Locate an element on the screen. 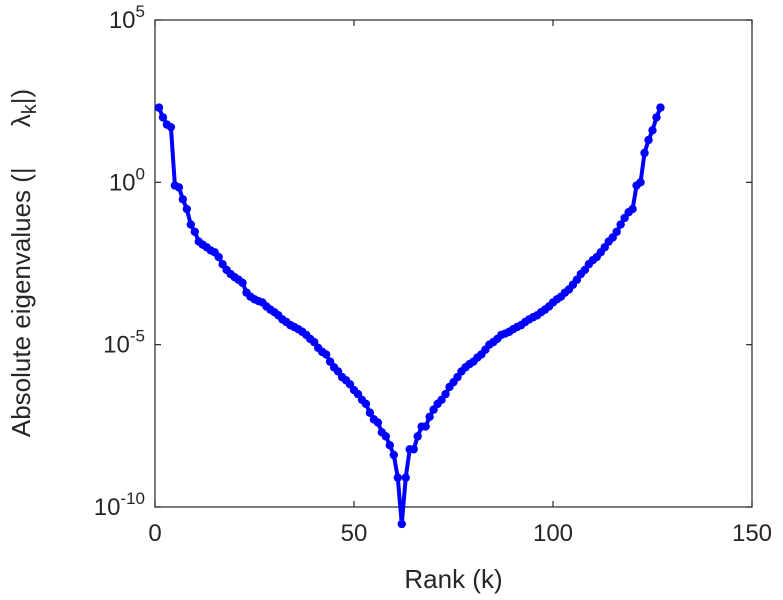 This screenshot has width=783, height=600. x-tick-label: 150 is located at coordinates (752, 533).